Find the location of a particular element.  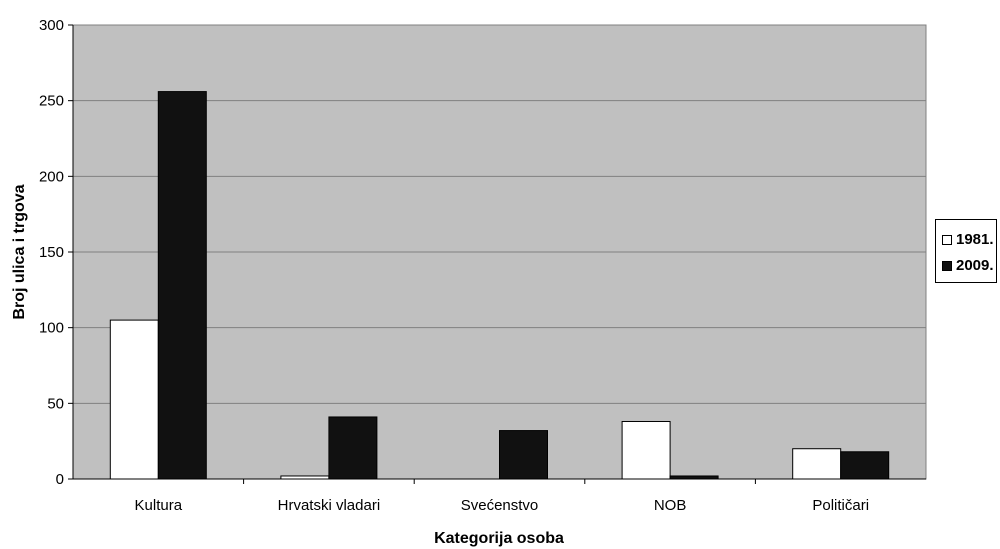

legend-item-2009: 2009. is located at coordinates (968, 265).